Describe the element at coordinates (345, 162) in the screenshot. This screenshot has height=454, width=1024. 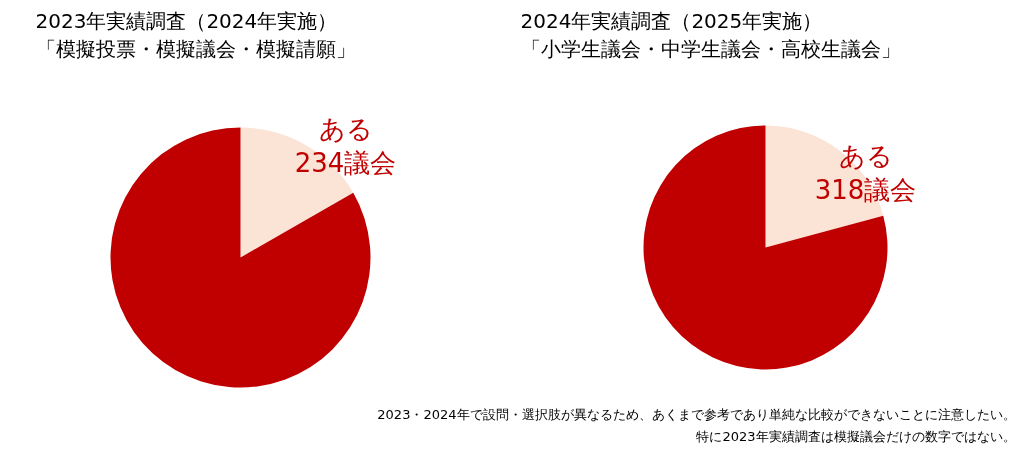
I see `data-label: 234議会` at that location.